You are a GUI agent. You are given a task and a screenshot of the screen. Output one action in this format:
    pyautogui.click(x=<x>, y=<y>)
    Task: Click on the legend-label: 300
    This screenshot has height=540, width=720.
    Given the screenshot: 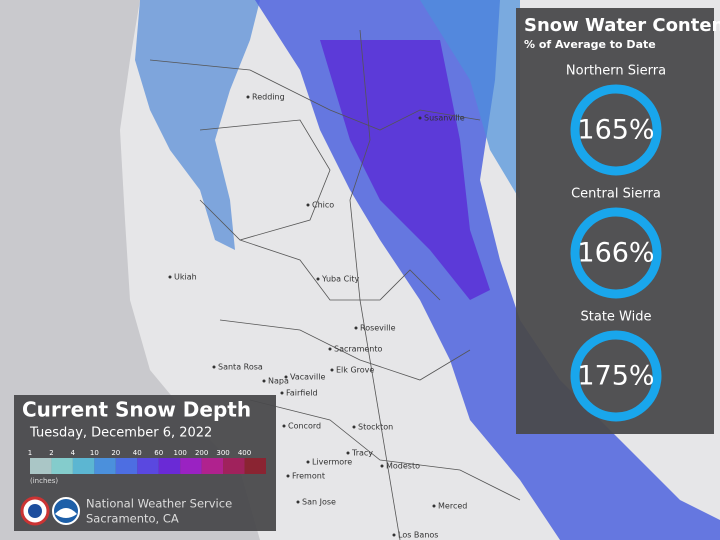 What is the action you would take?
    pyautogui.click(x=222, y=453)
    